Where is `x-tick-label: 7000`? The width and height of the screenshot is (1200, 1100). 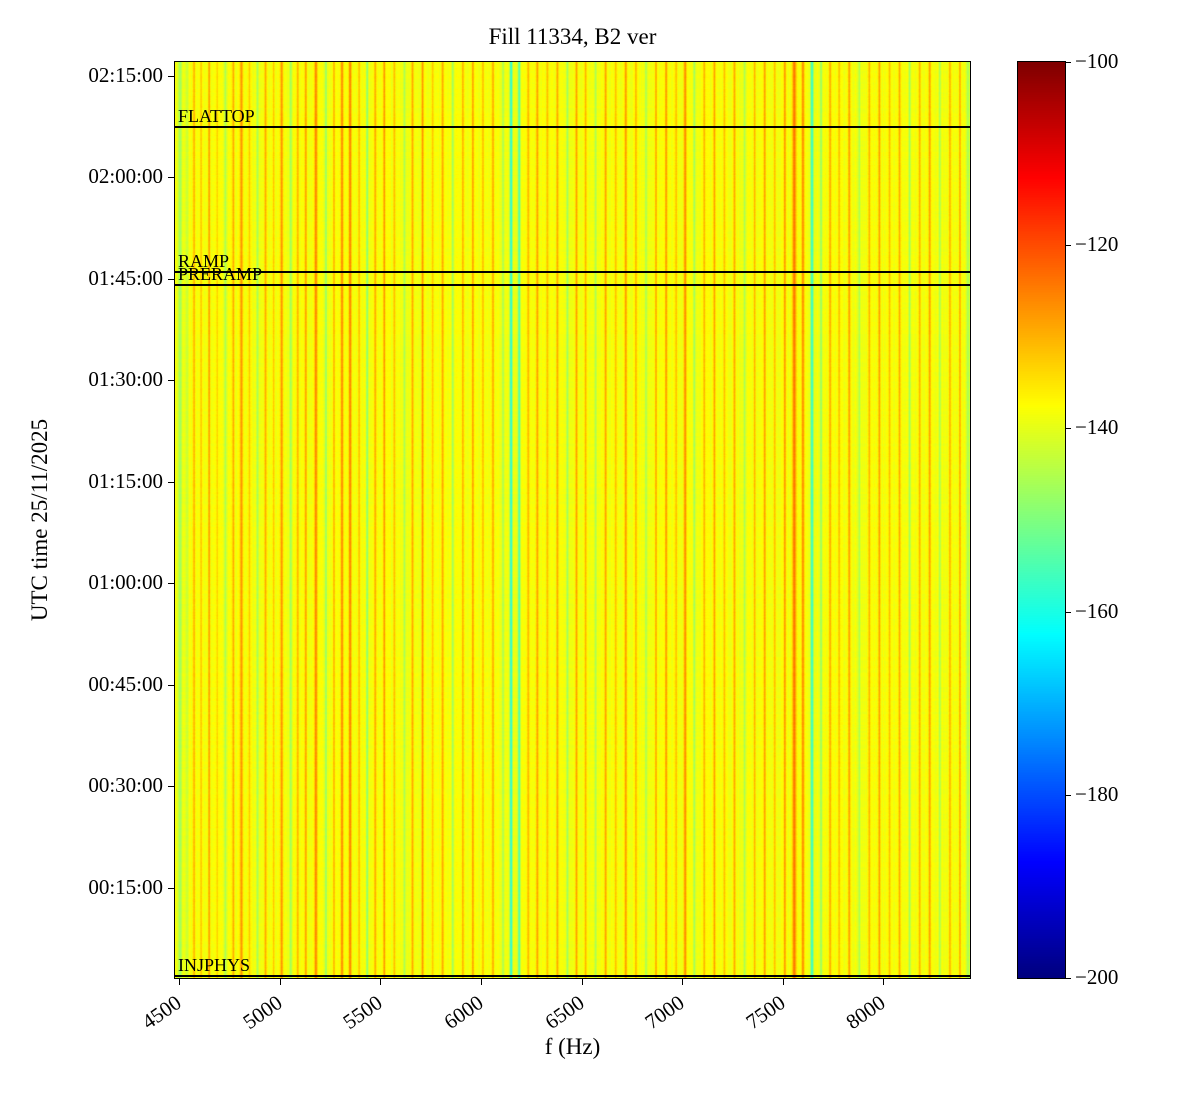
x-tick-label: 7000 is located at coordinates (664, 1012).